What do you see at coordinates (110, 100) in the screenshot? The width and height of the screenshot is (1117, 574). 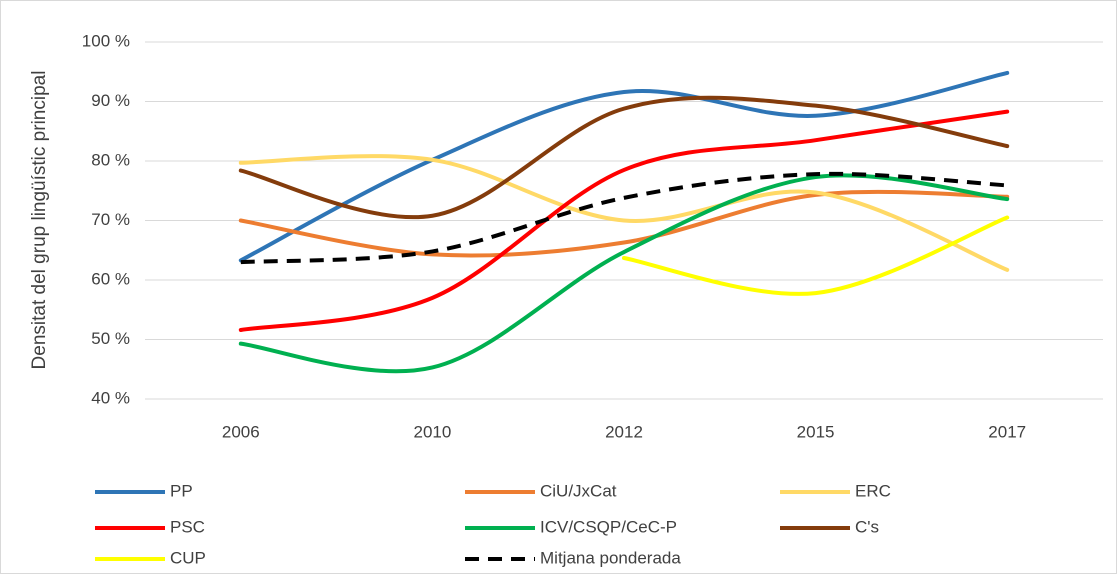 I see `y-tick-label: 90 %` at bounding box center [110, 100].